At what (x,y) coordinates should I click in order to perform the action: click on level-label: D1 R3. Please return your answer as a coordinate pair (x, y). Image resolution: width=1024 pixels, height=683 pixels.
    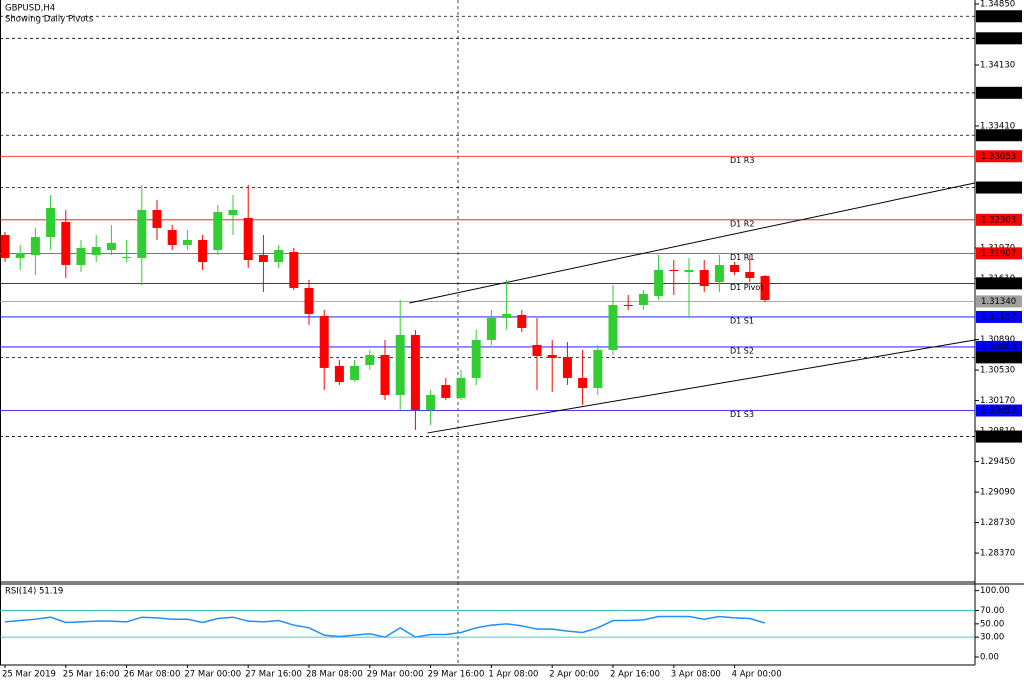
    Looking at the image, I should click on (742, 160).